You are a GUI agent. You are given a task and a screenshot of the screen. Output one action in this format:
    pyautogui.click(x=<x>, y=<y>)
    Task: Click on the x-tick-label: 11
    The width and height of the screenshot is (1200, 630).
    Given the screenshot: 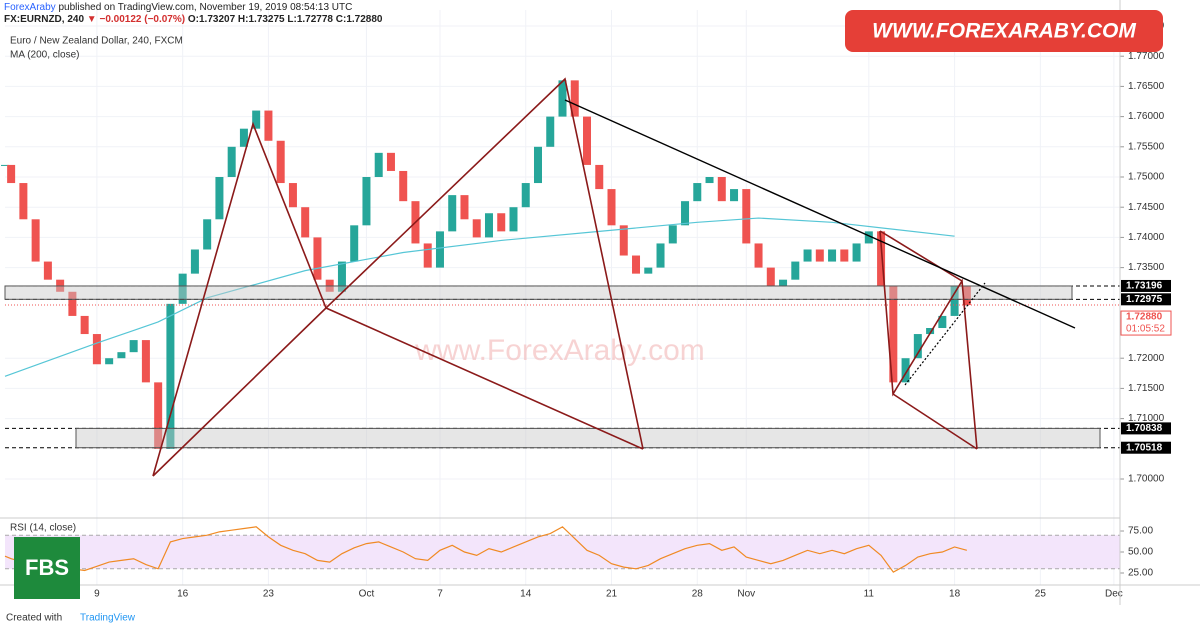 What is the action you would take?
    pyautogui.click(x=869, y=594)
    